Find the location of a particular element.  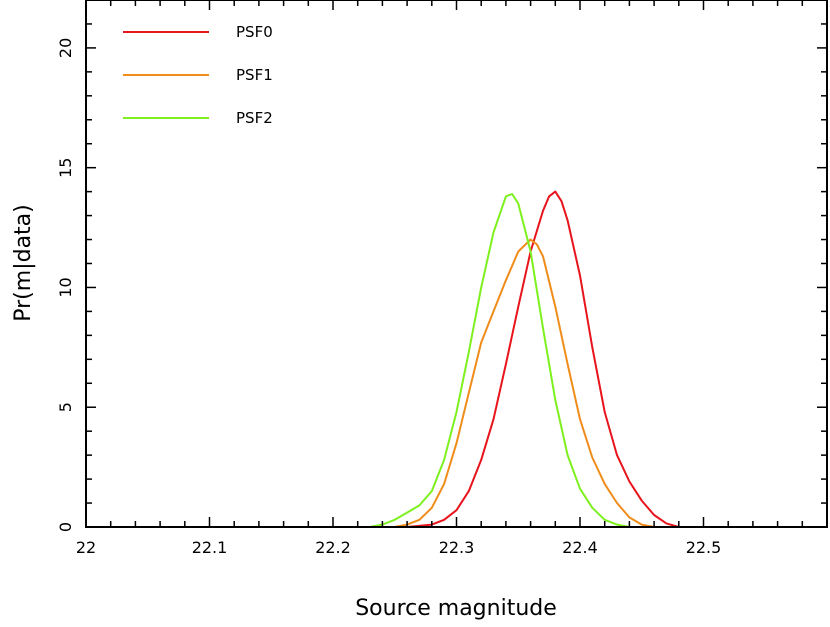

y-tick-label: 0 is located at coordinates (65, 527).